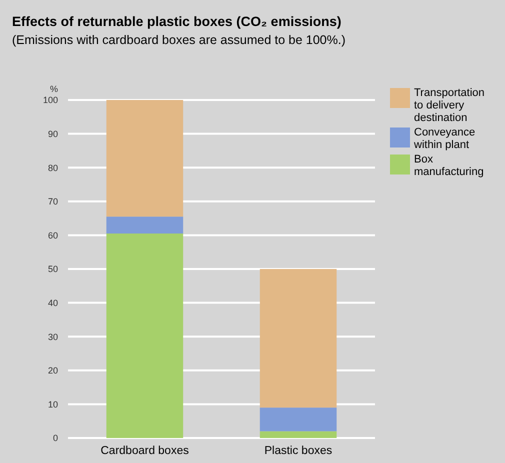 The image size is (505, 463). Describe the element at coordinates (298, 451) in the screenshot. I see `x-tick-label: Plastic boxes` at that location.